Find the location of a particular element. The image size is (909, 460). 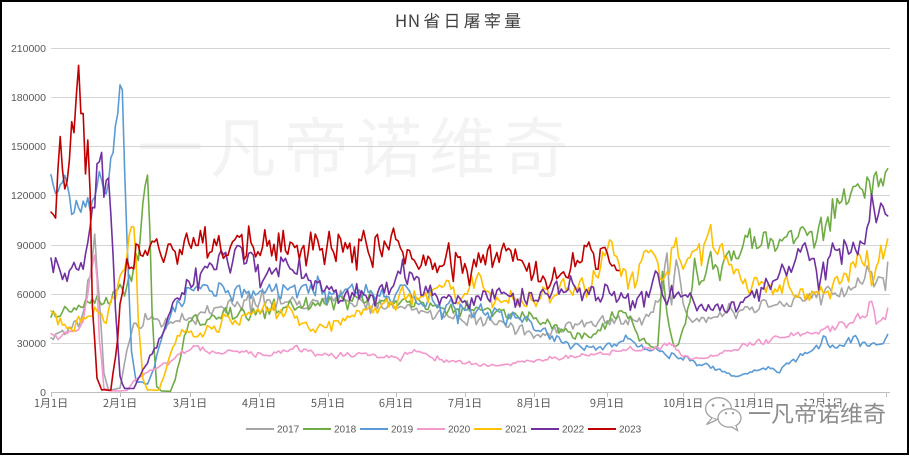

svg-text: 2018 is located at coordinates (345, 430).